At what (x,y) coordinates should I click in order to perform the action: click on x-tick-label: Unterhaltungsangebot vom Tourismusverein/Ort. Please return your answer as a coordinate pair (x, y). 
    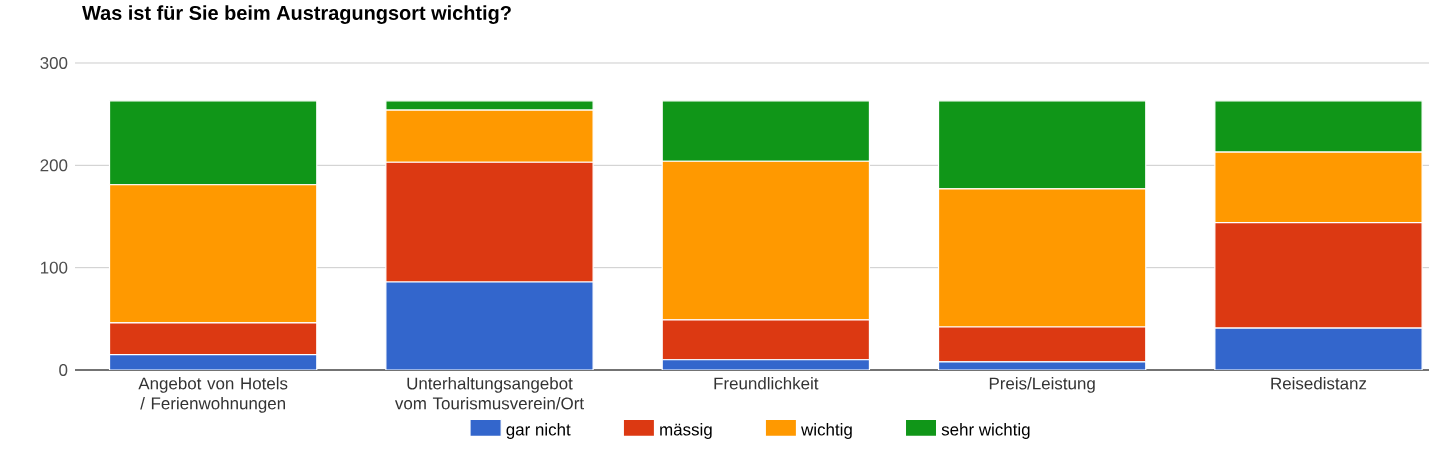
    Looking at the image, I should click on (489, 393).